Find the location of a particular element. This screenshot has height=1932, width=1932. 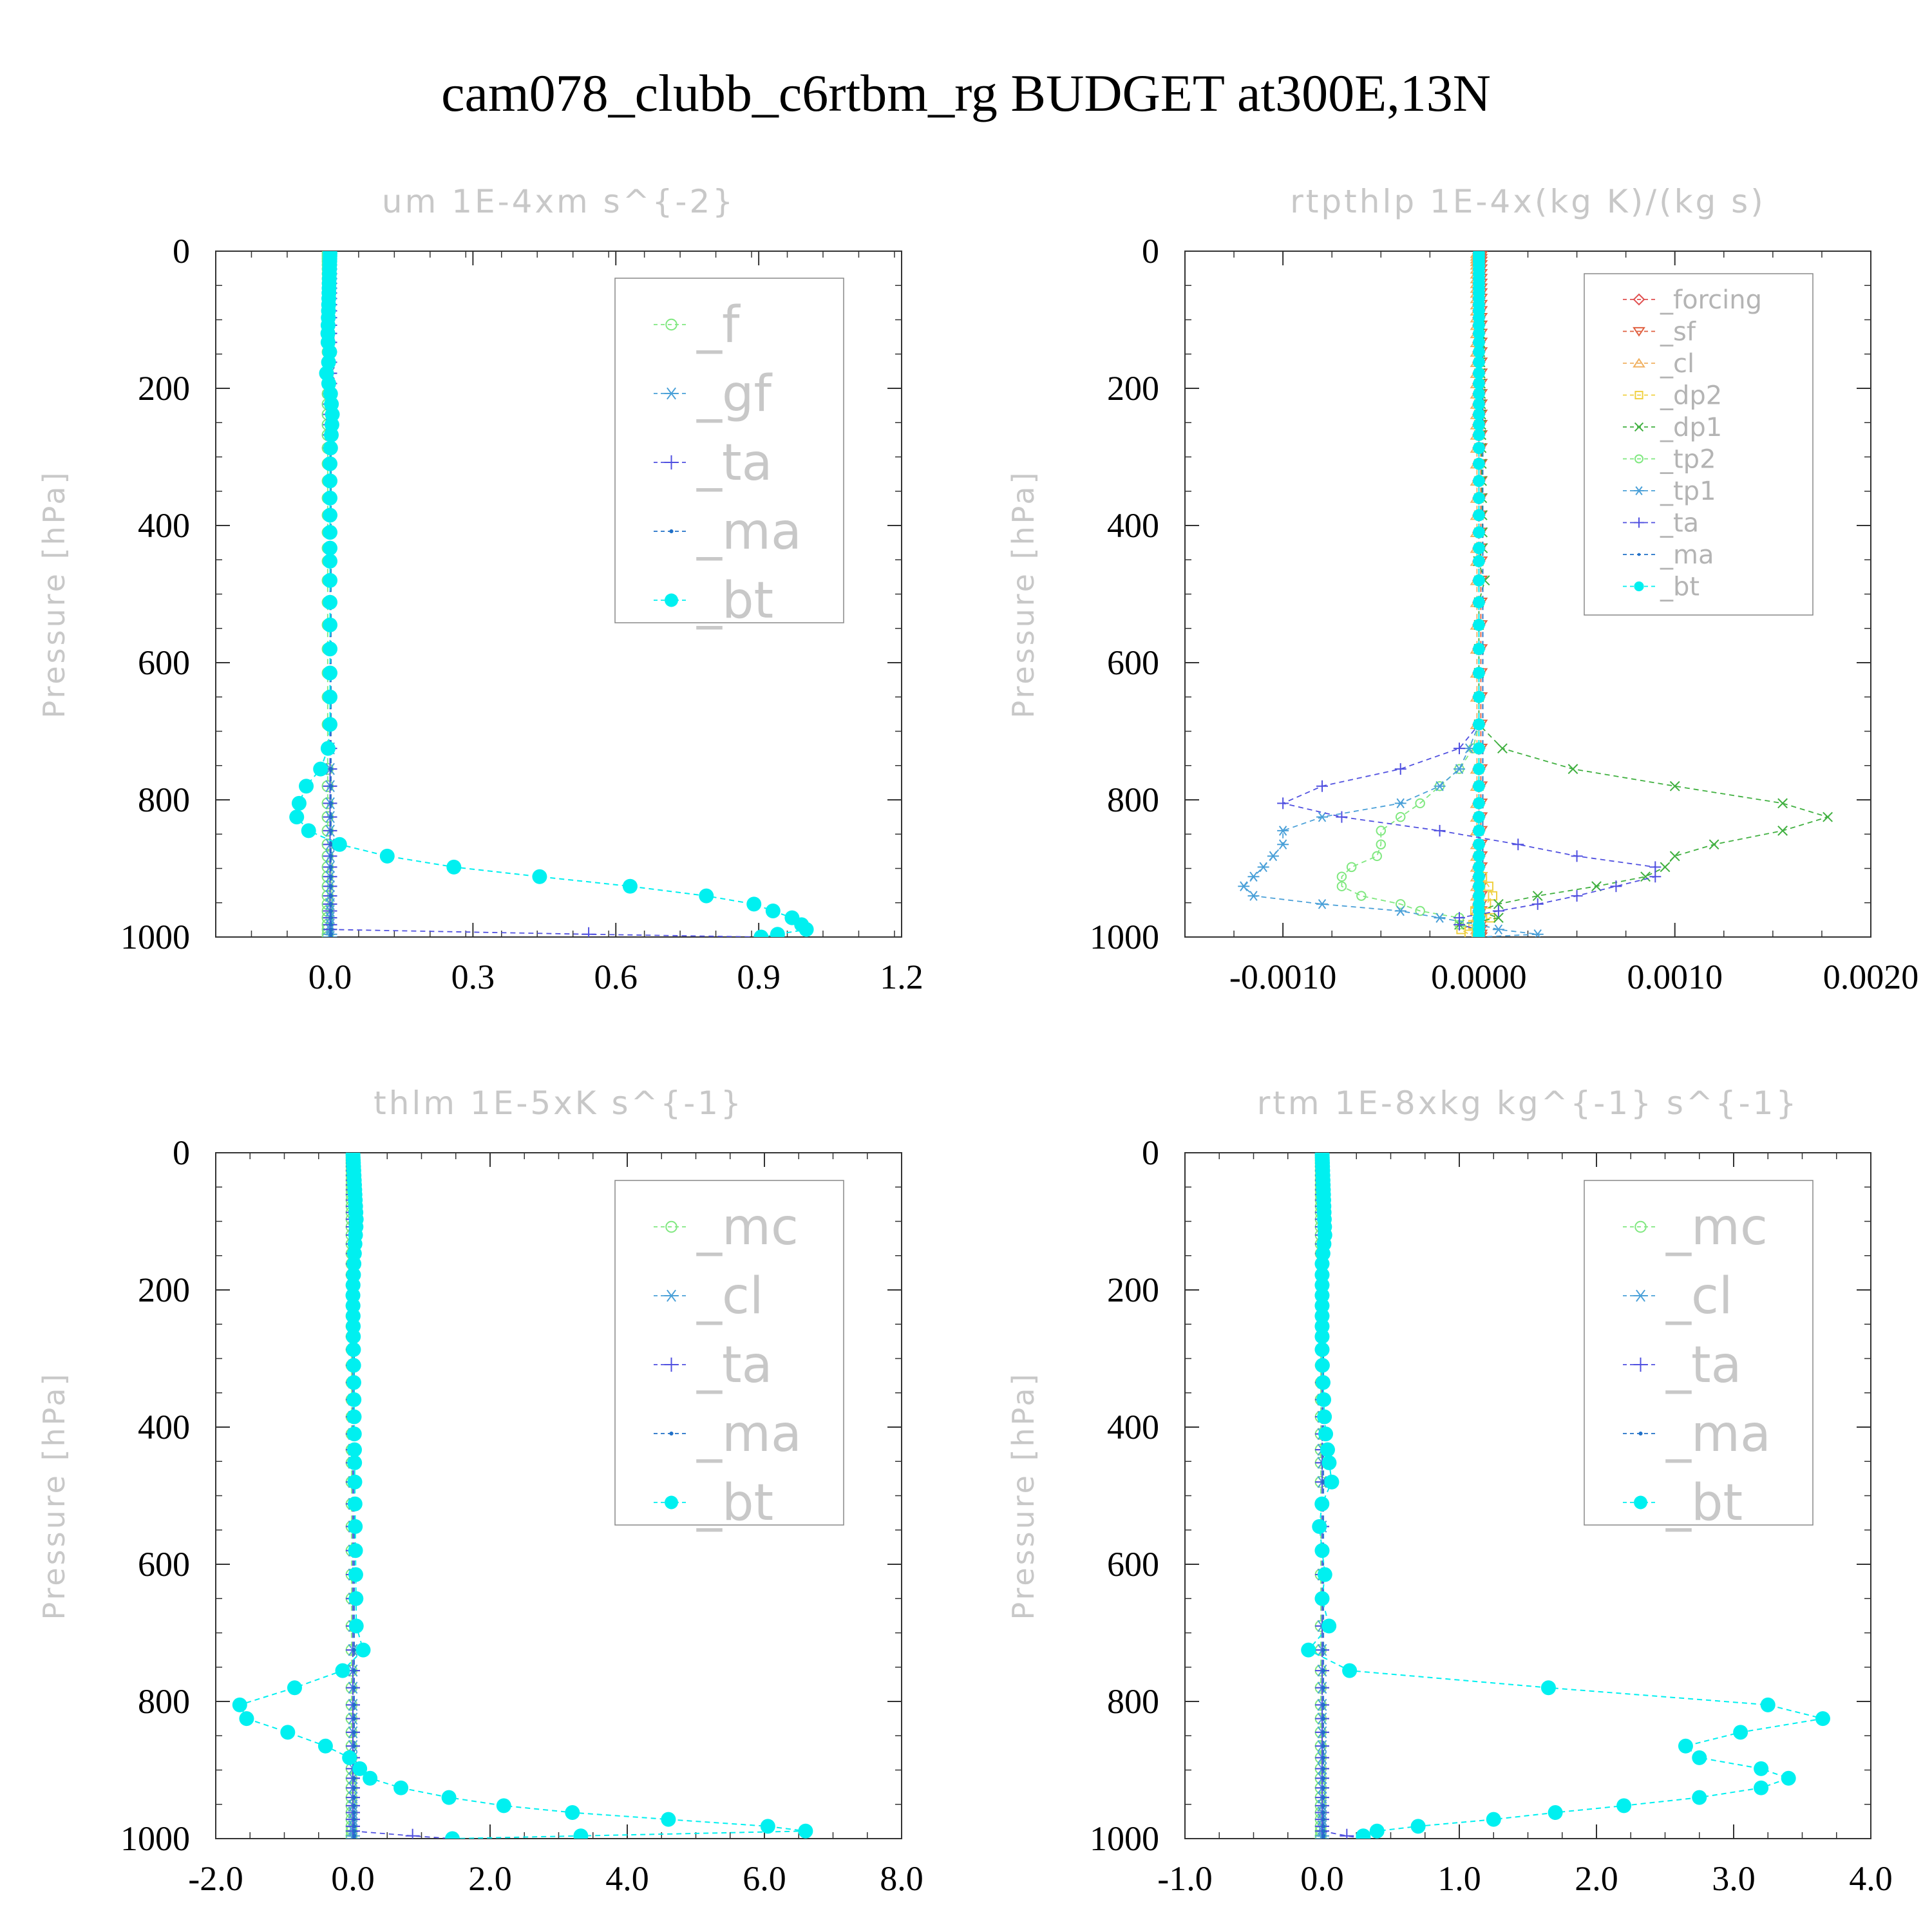

legend-label: _tp1 is located at coordinates (1688, 492).